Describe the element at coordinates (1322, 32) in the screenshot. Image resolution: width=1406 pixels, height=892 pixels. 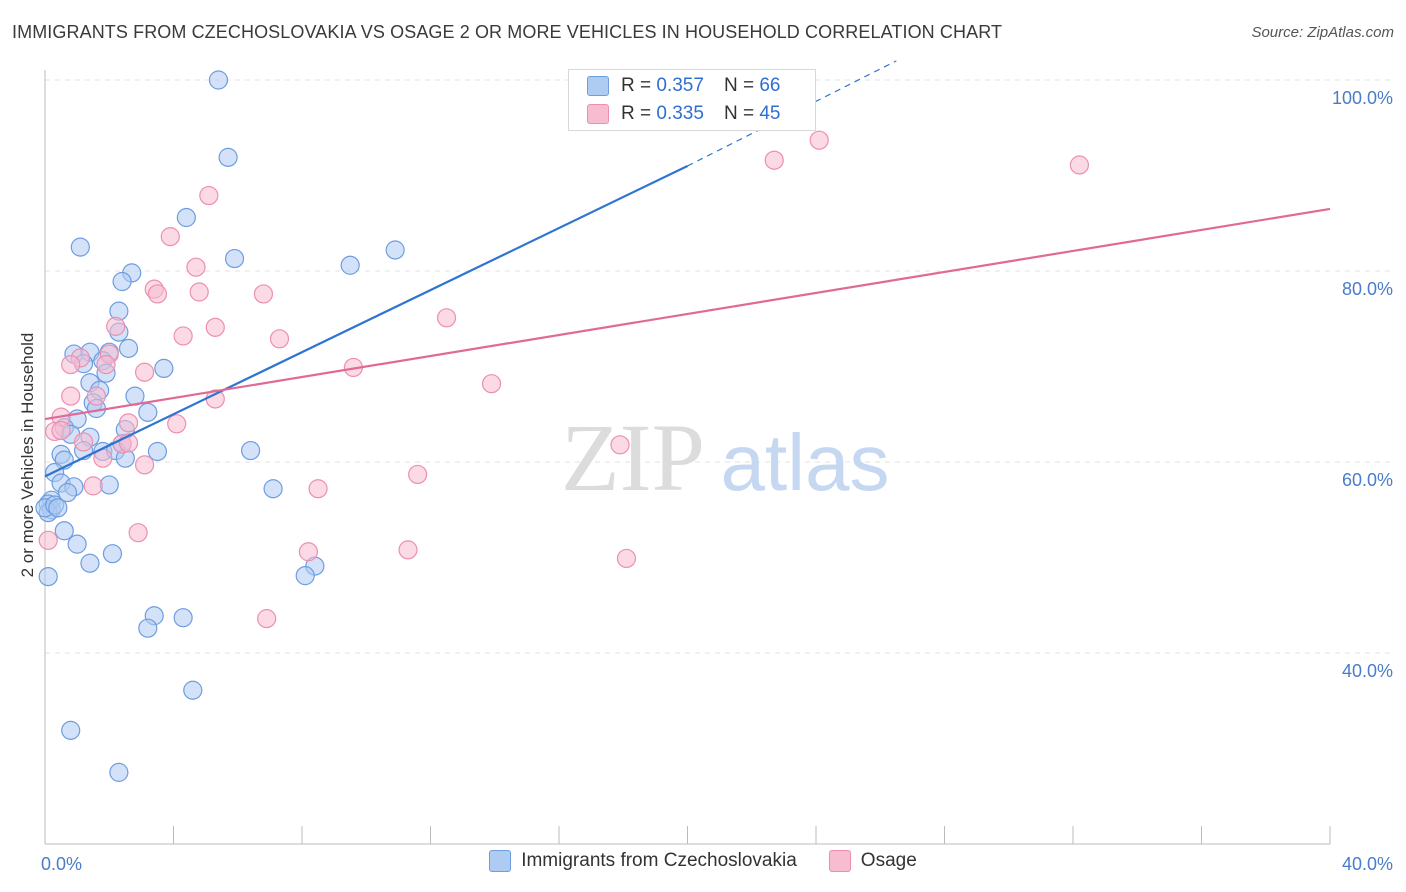
I see `source-label: Source: ZipAtlas.com` at that location.